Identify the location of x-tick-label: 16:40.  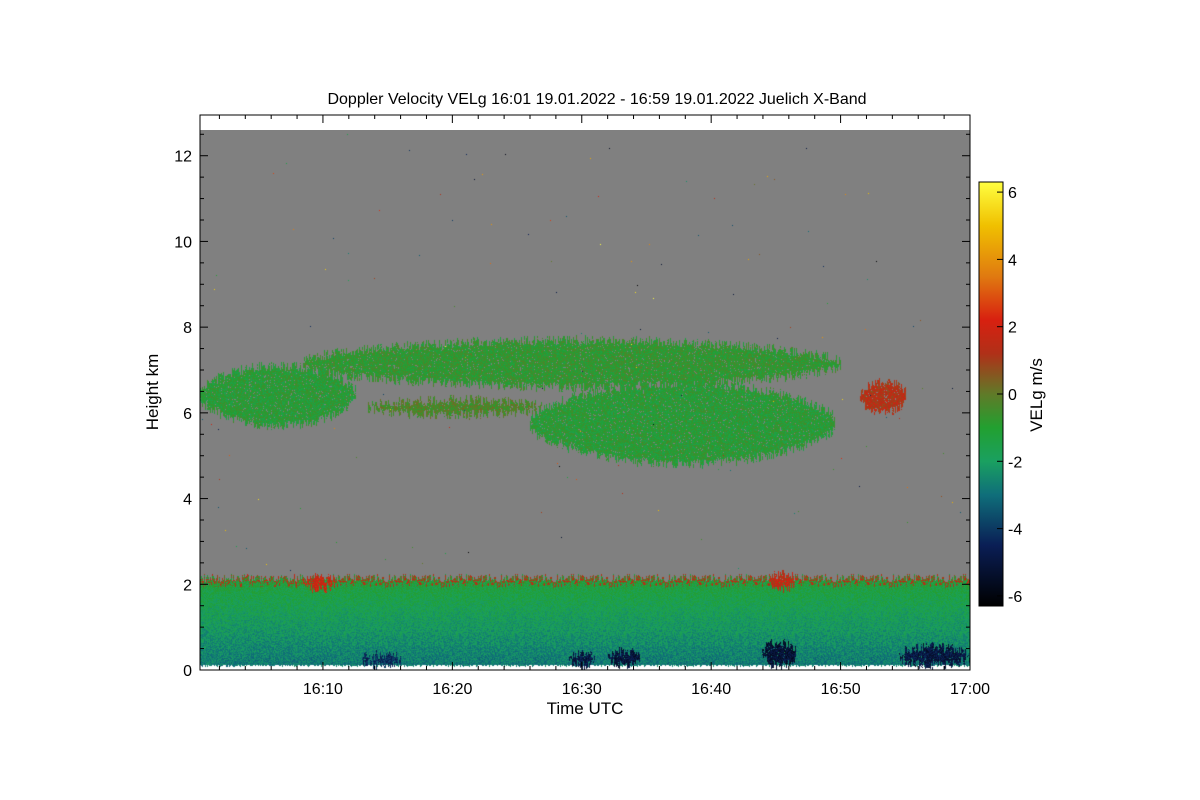
(711, 689).